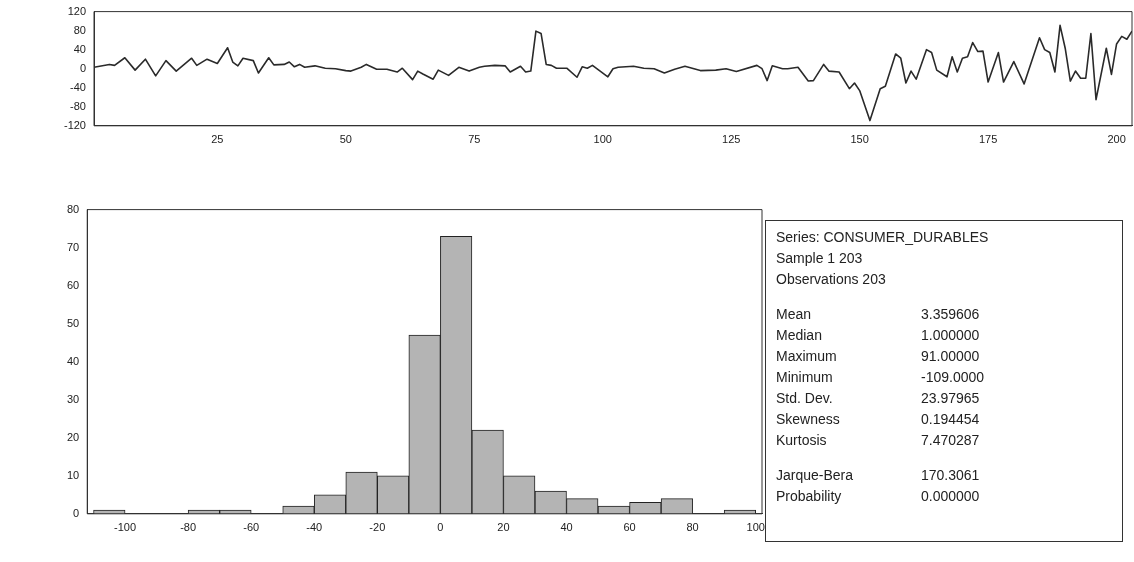 The height and width of the screenshot is (562, 1134). Describe the element at coordinates (988, 139) in the screenshot. I see `x-tick-label: 175` at that location.